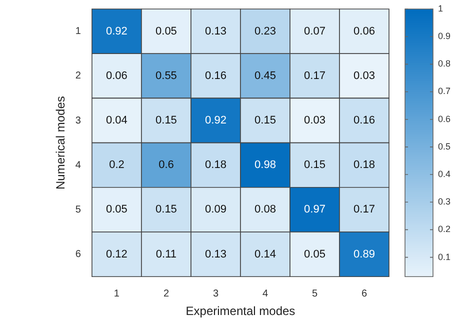 The height and width of the screenshot is (327, 474). I want to click on data-label: 0.98, so click(265, 165).